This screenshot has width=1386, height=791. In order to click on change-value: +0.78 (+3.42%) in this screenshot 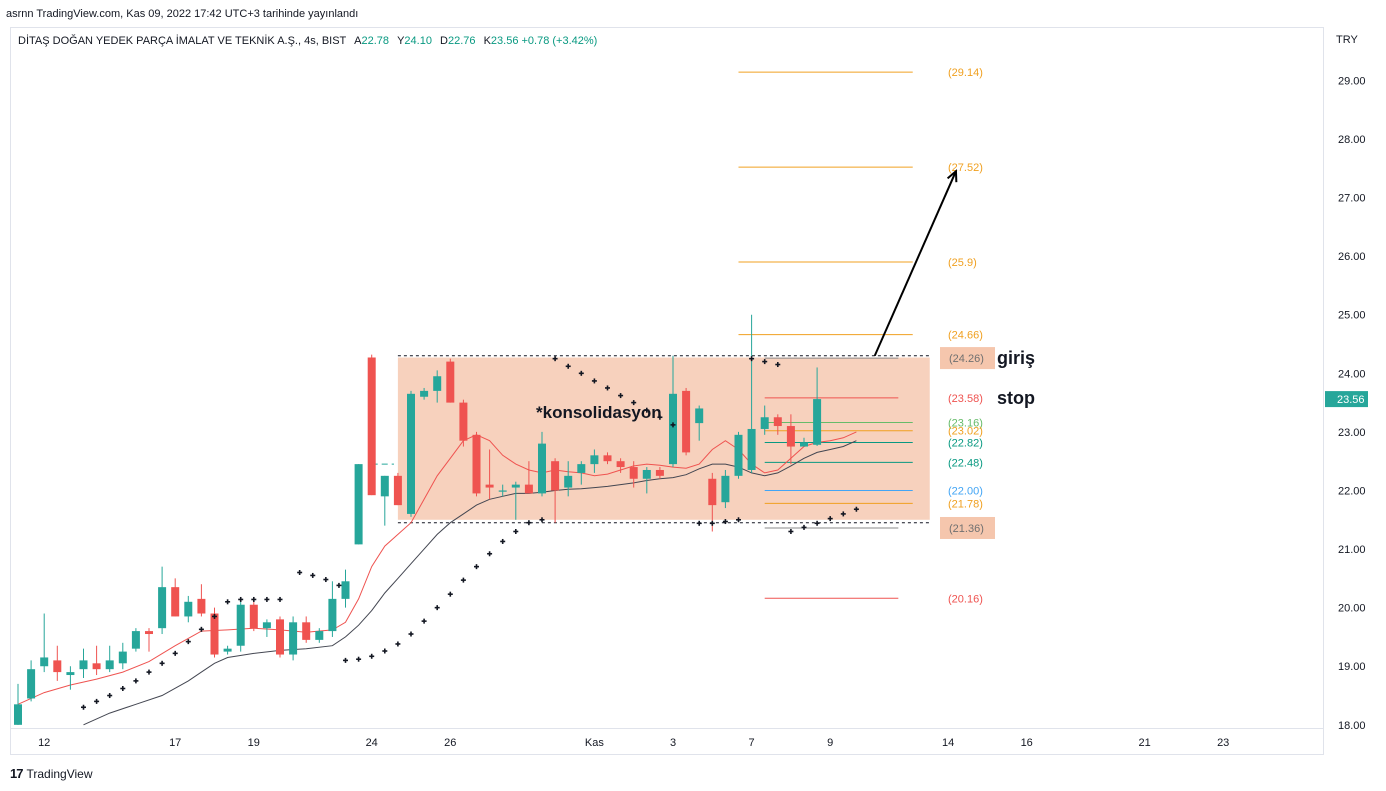, I will do `click(559, 41)`.